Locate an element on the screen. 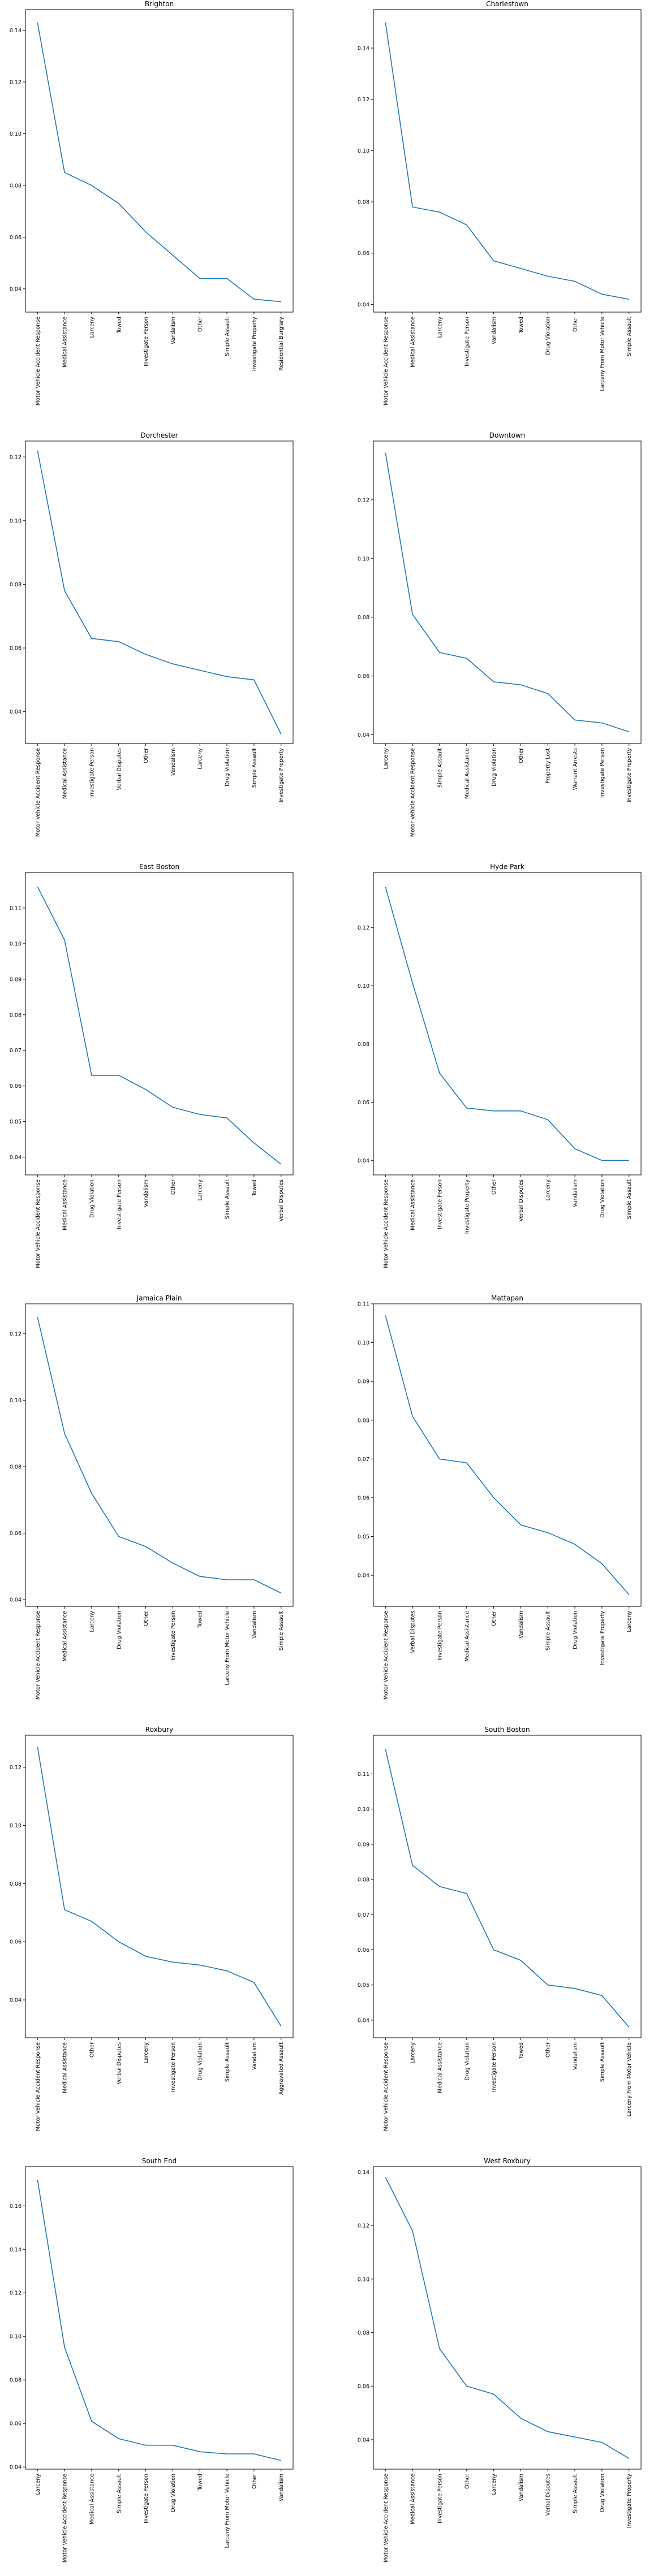  x-tick-label: Property Lost is located at coordinates (548, 766).